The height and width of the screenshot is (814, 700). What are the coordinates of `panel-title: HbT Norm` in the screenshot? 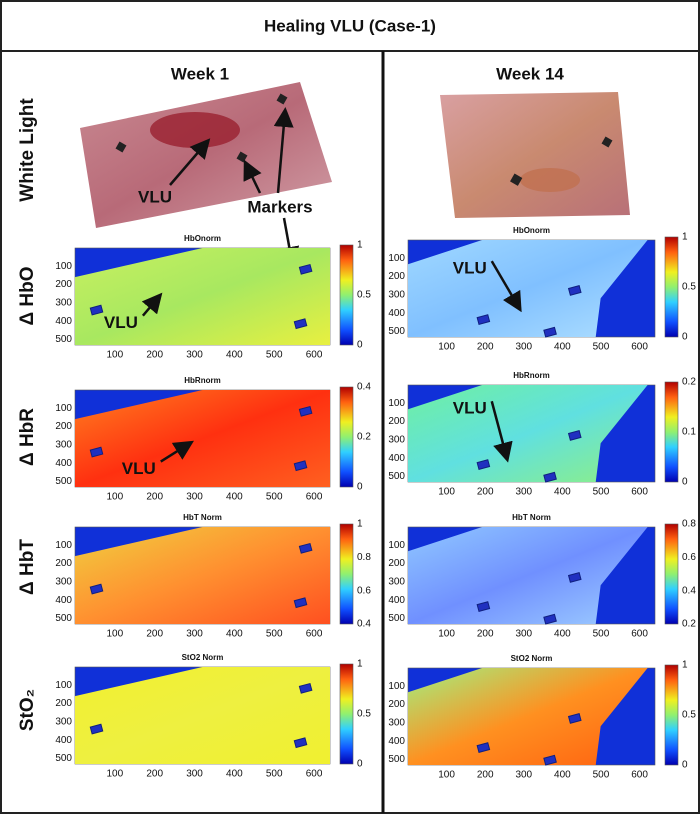 It's located at (202, 517).